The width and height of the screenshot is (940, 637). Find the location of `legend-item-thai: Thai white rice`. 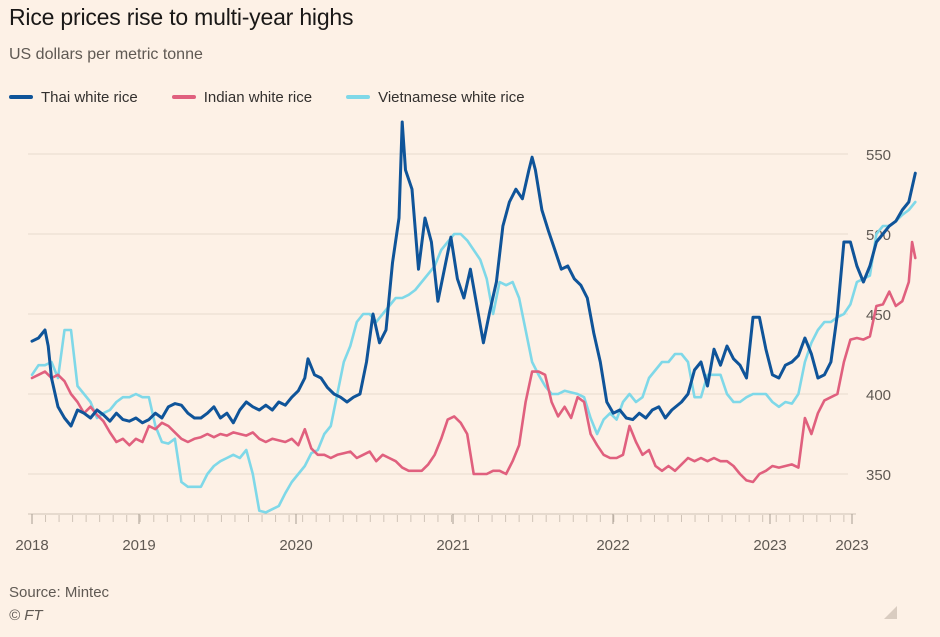

legend-item-thai: Thai white rice is located at coordinates (73, 97).